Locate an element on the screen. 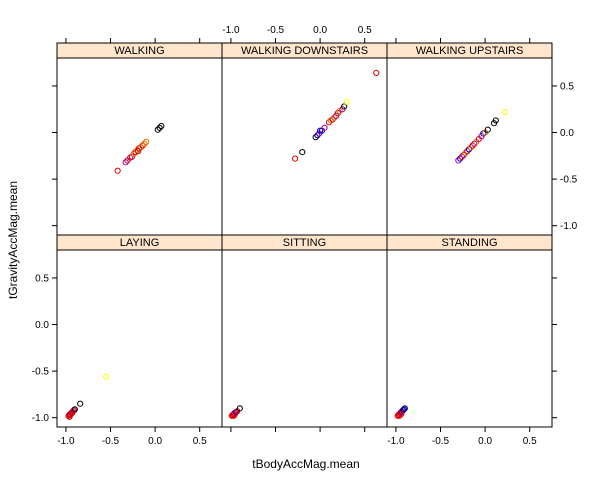 Image resolution: width=600 pixels, height=480 pixels. y-tick-label-left-3: 0.5 is located at coordinates (42, 278).